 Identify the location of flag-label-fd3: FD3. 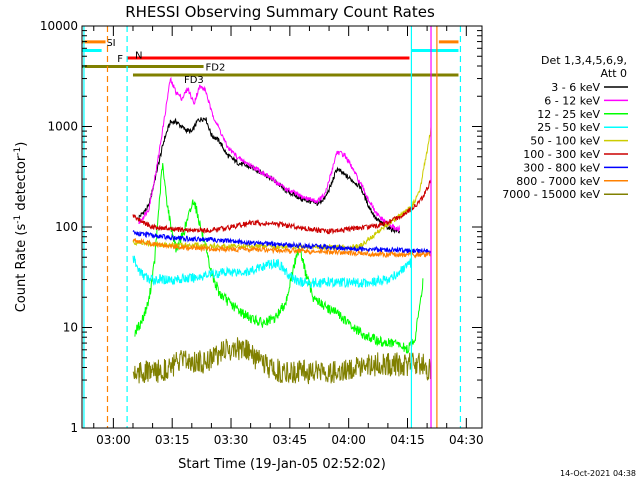
(194, 80).